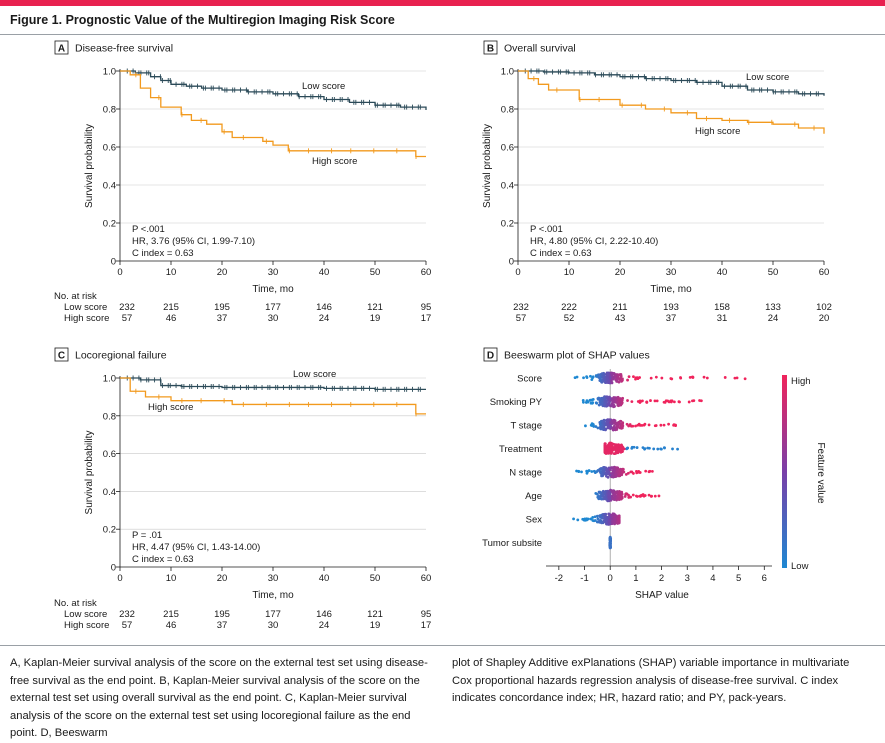 This screenshot has width=885, height=743. What do you see at coordinates (773, 307) in the screenshot?
I see `risk-count: 133` at bounding box center [773, 307].